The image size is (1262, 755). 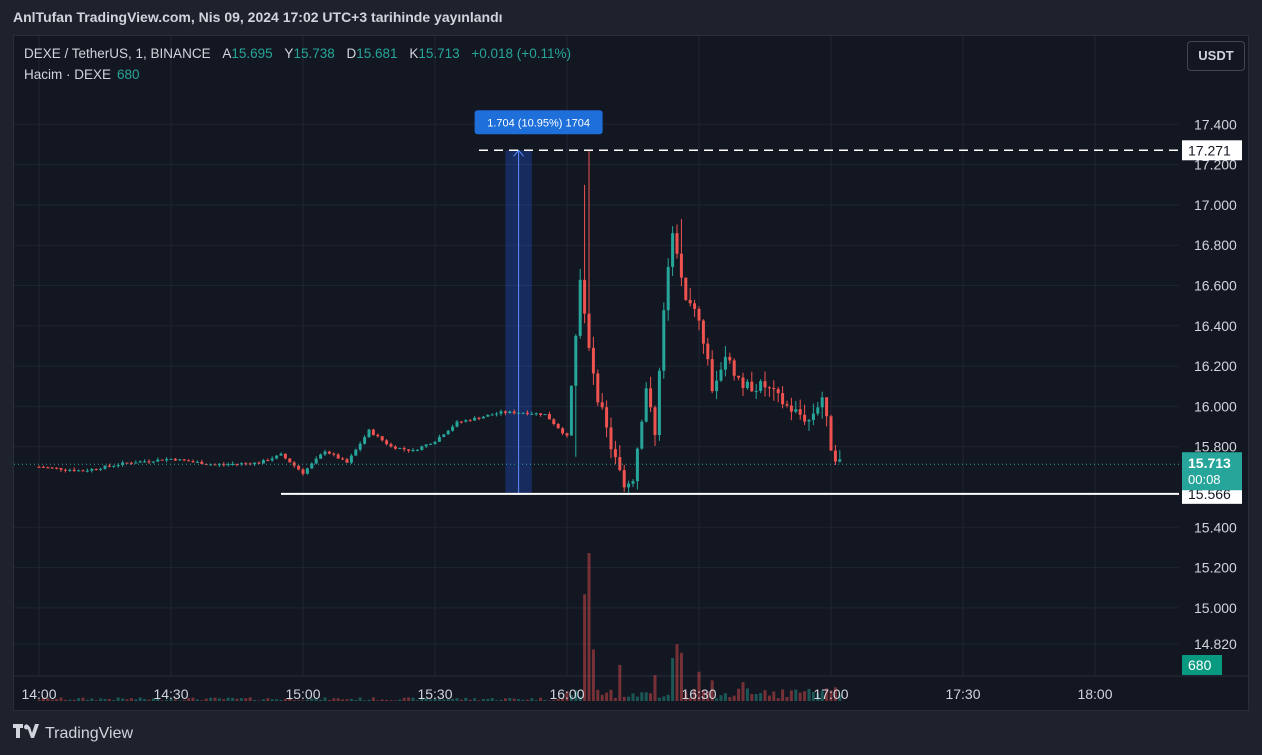 I want to click on y-tick-label: 16.600, so click(x=1215, y=286).